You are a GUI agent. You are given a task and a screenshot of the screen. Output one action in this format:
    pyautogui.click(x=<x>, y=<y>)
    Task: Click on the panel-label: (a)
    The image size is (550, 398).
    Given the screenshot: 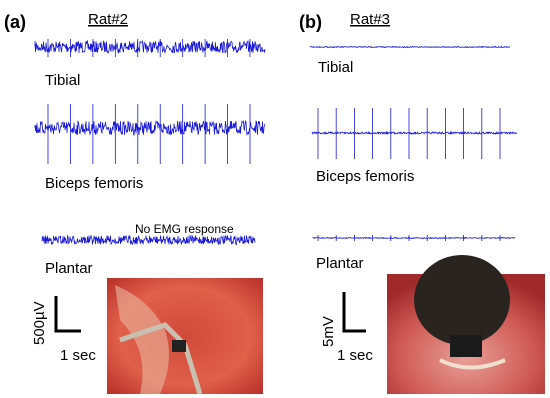 What is the action you would take?
    pyautogui.click(x=15, y=22)
    